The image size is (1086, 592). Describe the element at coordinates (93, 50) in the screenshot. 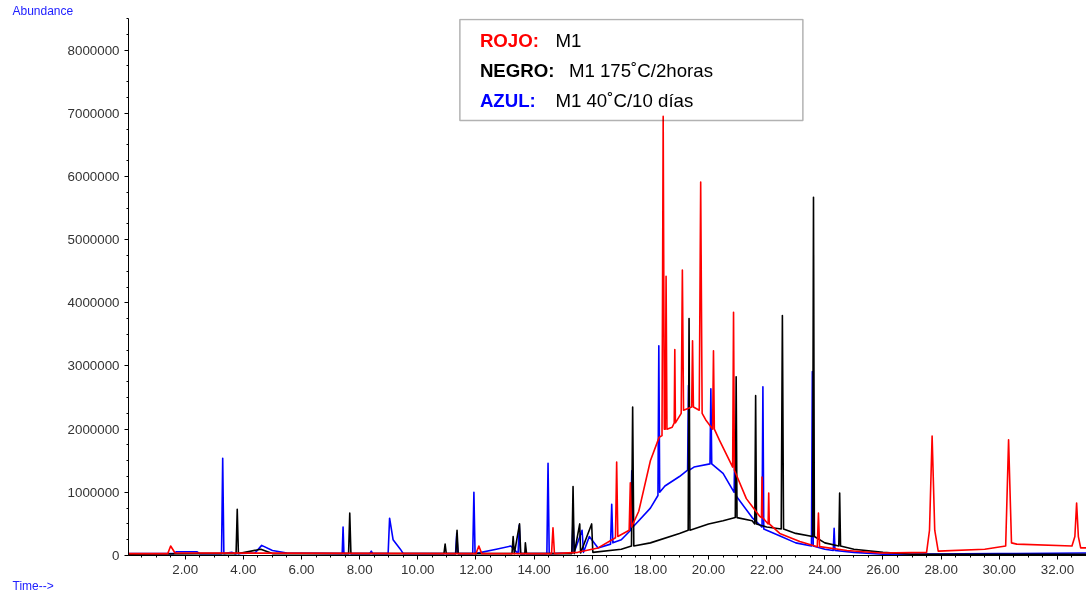

I see `y-tick-label: 8000000` at that location.